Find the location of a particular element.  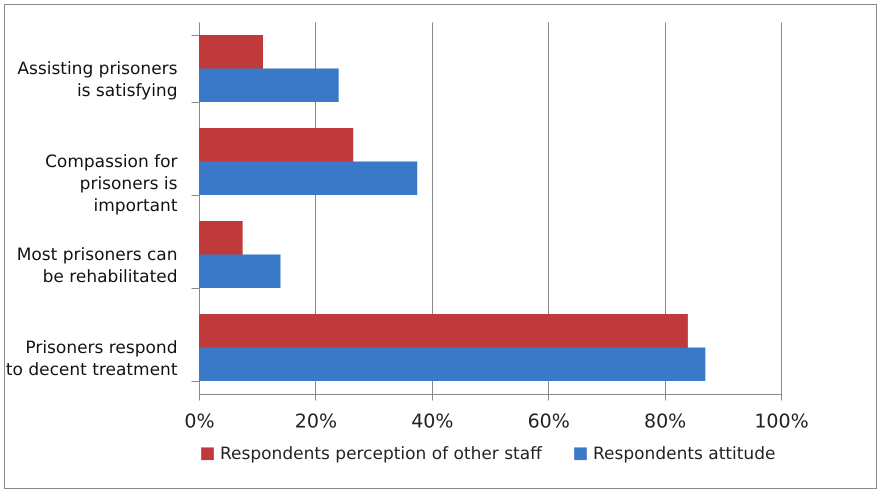

x-tick-label: 40% is located at coordinates (432, 421).